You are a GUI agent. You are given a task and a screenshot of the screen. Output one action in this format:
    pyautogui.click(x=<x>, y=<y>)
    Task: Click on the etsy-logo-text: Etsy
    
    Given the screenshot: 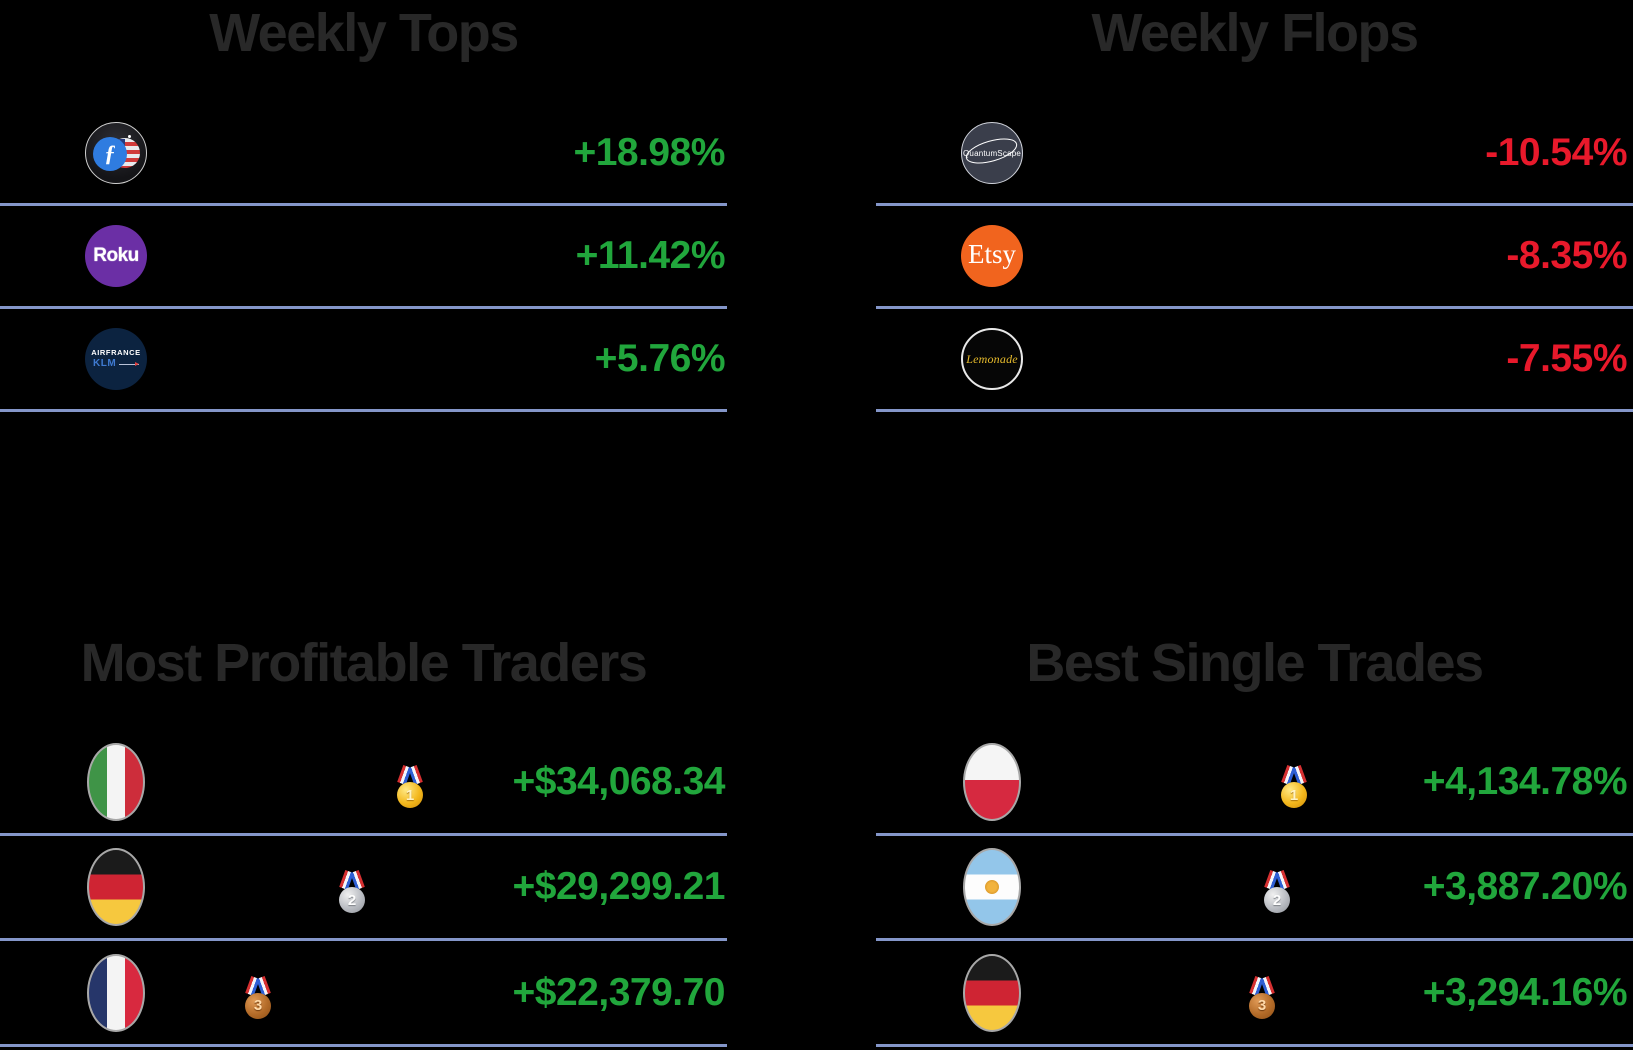 What is the action you would take?
    pyautogui.click(x=991, y=254)
    